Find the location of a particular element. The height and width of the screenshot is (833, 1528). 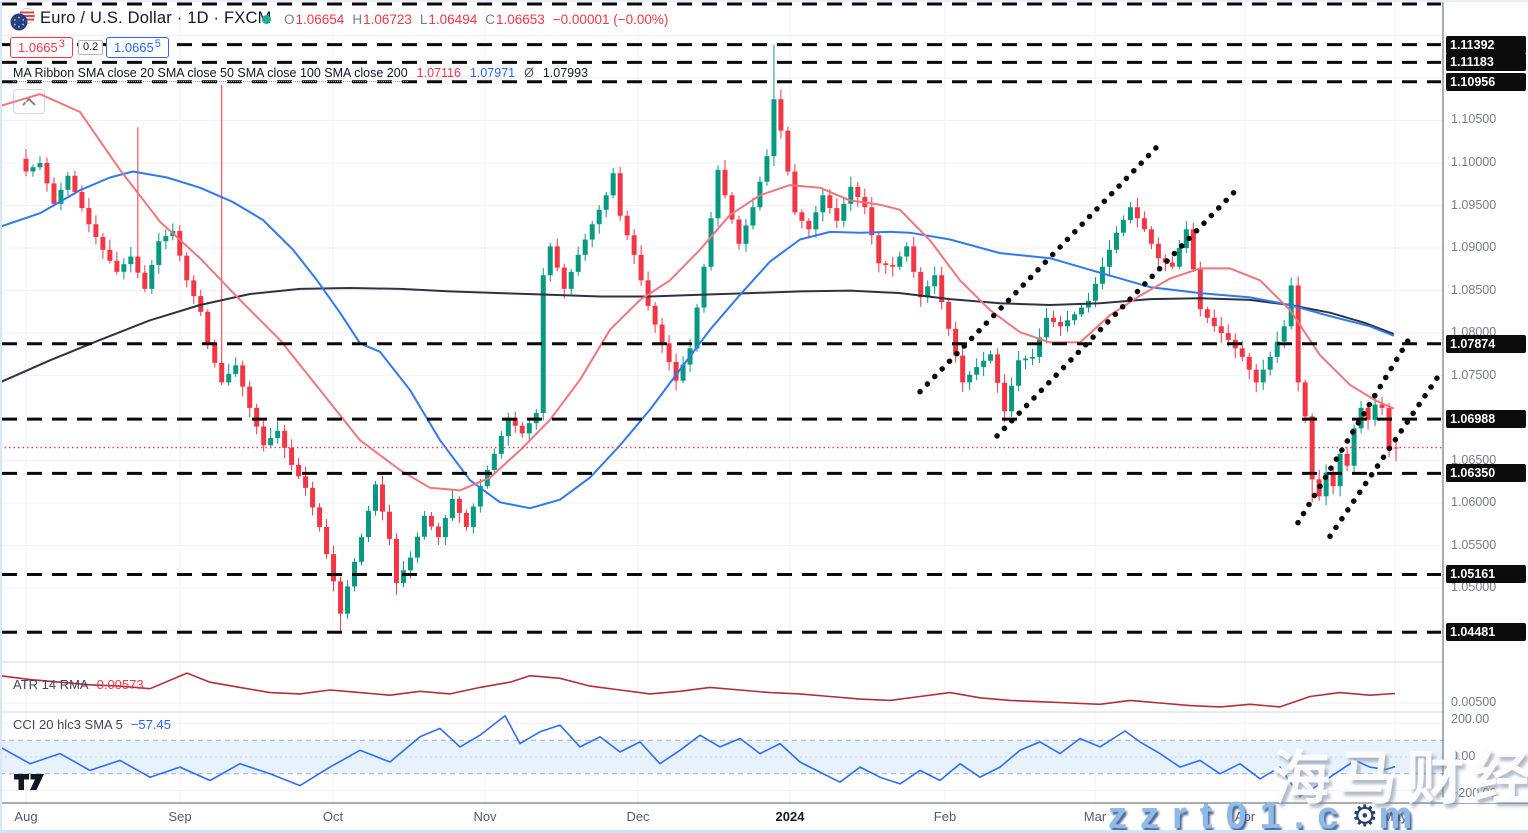

price-level-badge: 1.07874 is located at coordinates (1486, 343).